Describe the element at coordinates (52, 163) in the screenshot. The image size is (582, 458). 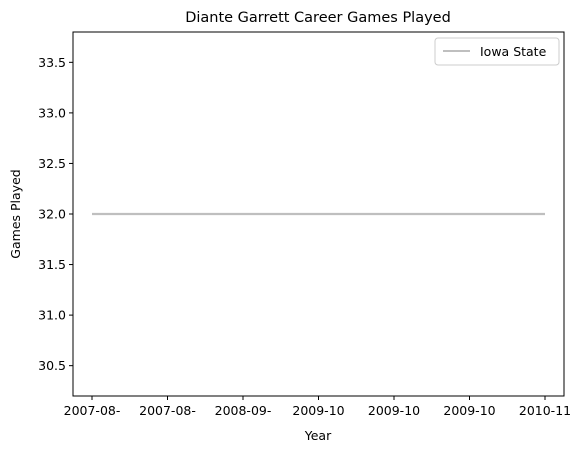
I see `y-tick-label: 32.5` at that location.